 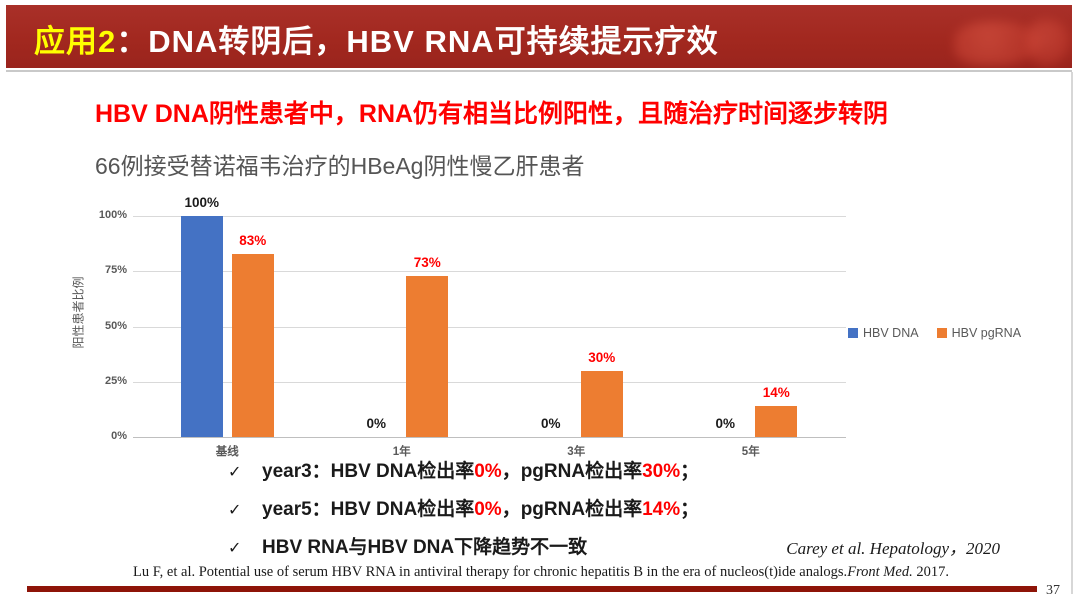 What do you see at coordinates (776, 393) in the screenshot?
I see `bar-value-label: 14%` at bounding box center [776, 393].